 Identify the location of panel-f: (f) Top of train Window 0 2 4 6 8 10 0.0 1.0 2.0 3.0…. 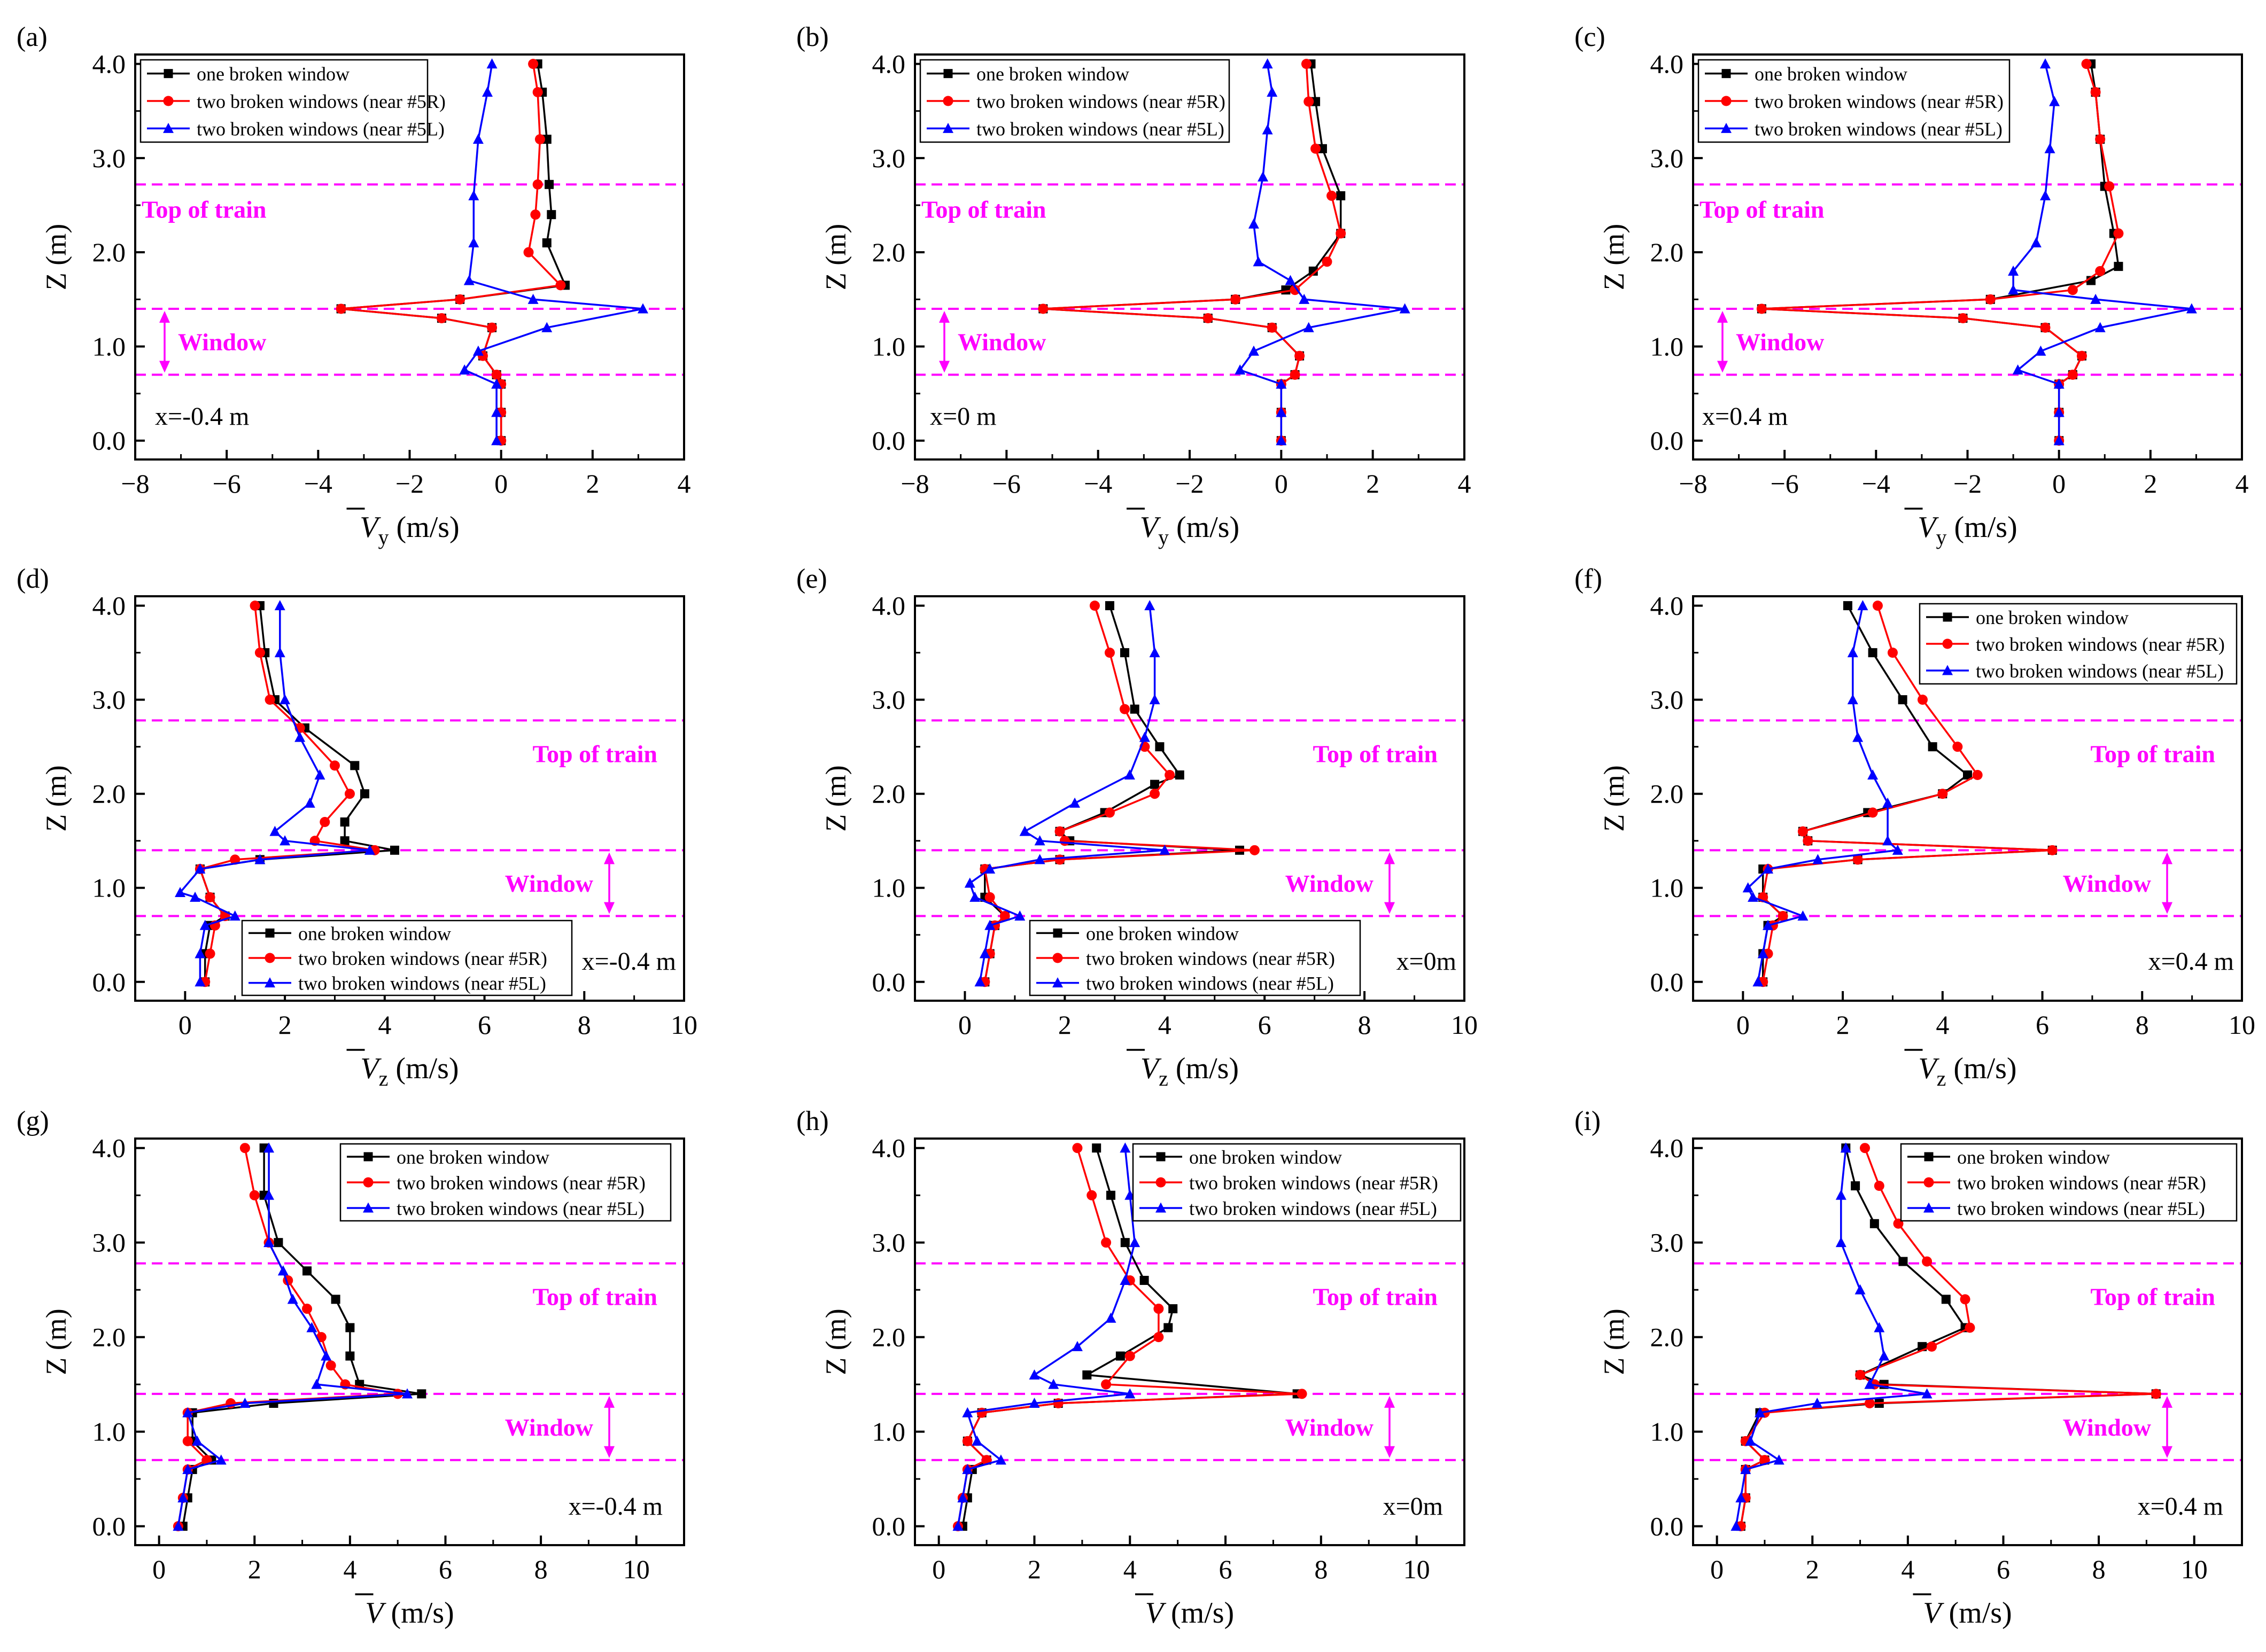
(1915, 827).